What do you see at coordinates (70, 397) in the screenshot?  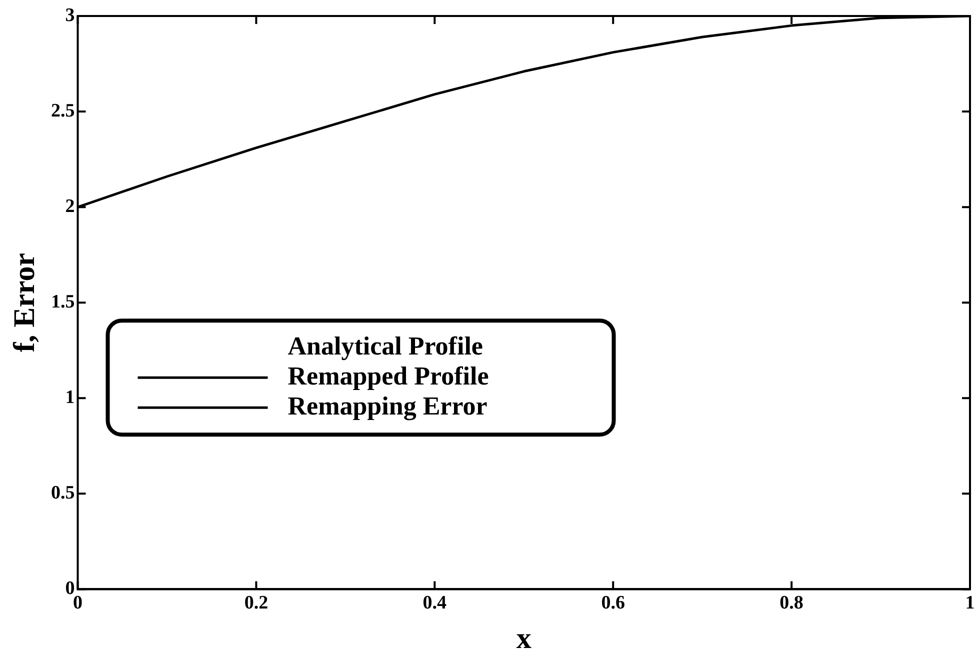 I see `y-tick-label: 1` at bounding box center [70, 397].